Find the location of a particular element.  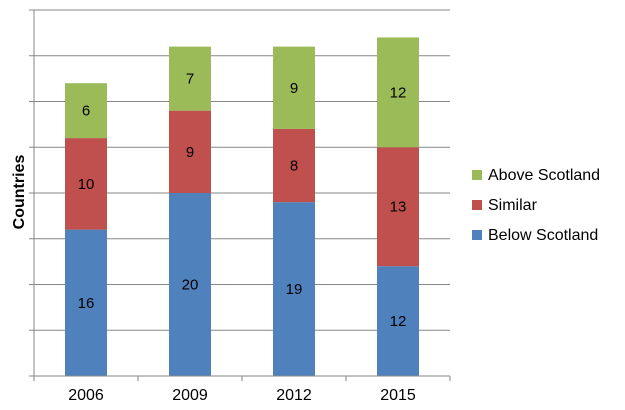

x-tick-label: 2006 is located at coordinates (86, 395).